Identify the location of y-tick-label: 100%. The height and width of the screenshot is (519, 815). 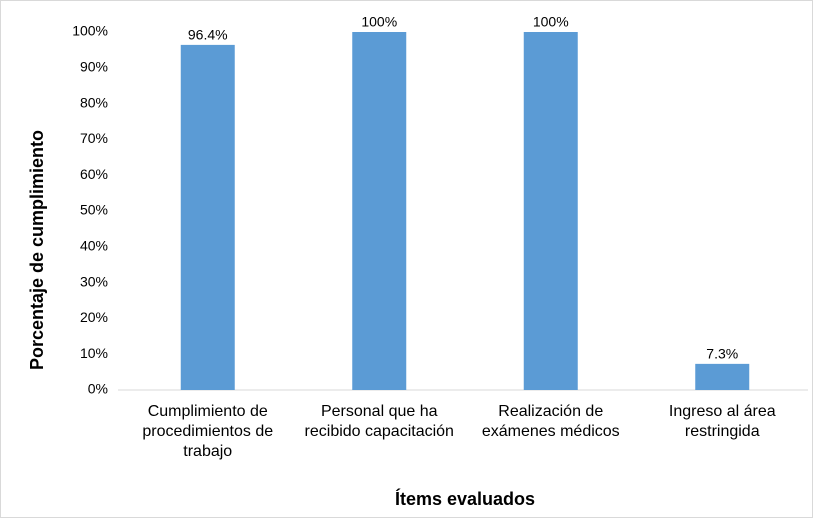
(90, 31).